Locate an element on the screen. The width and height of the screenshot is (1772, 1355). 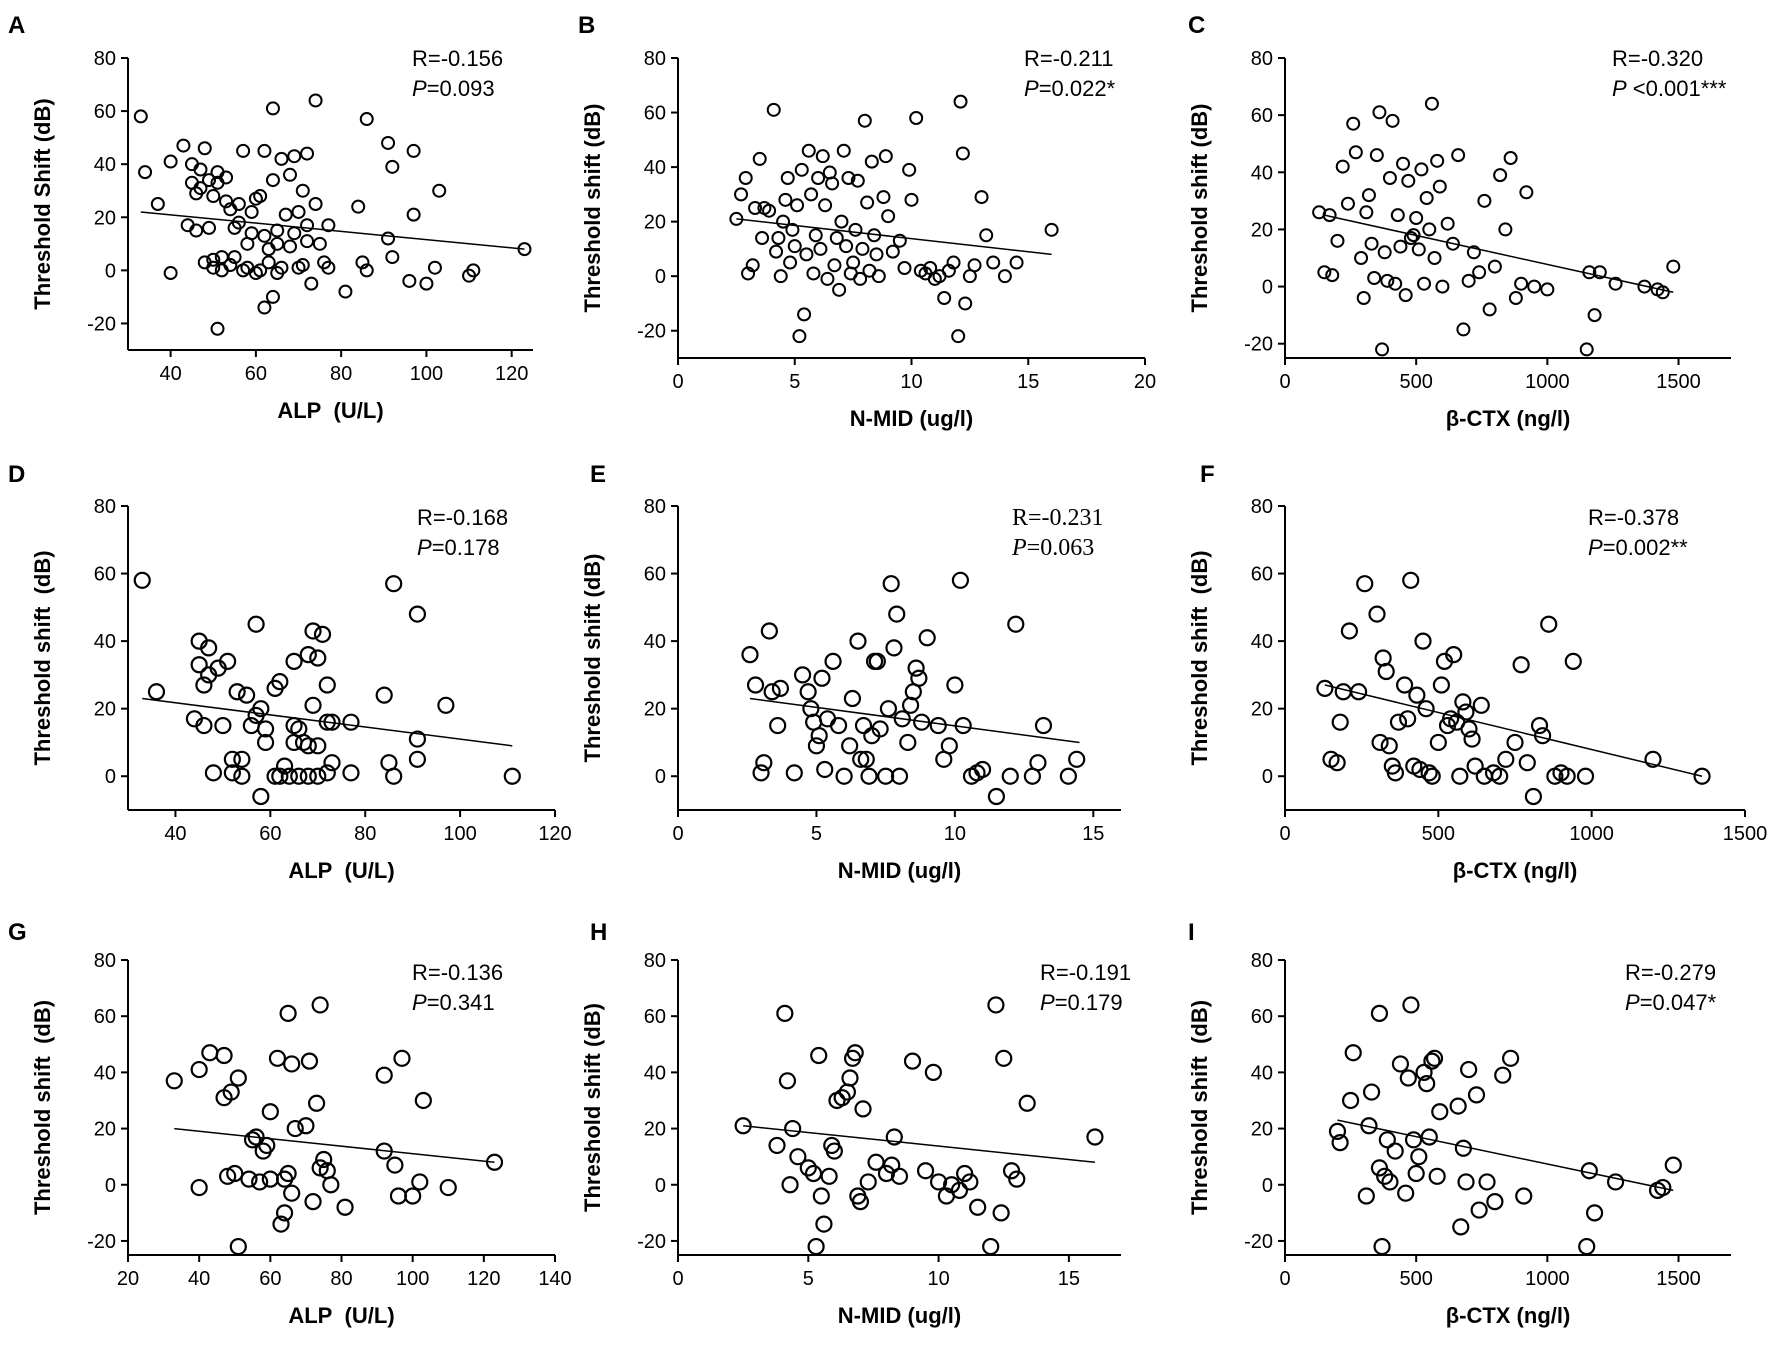
p-value-number: =0.178 is located at coordinates (466, 547).